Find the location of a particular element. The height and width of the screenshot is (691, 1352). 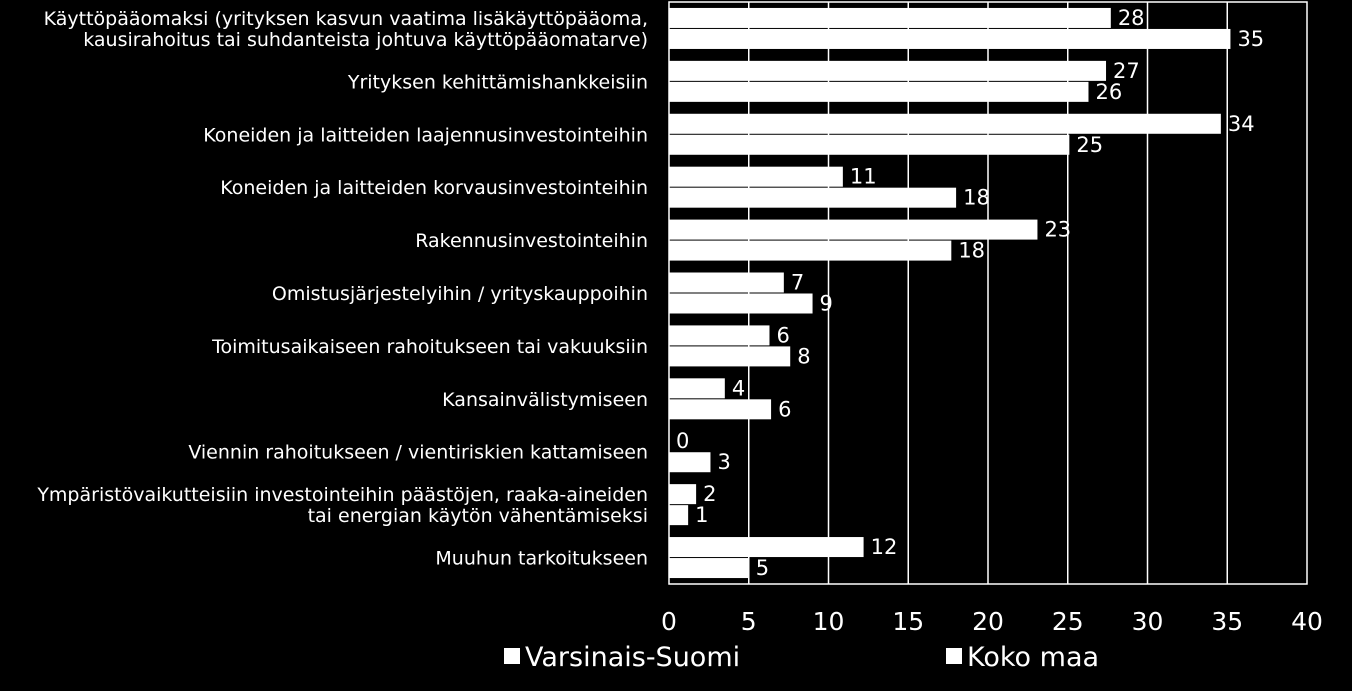

legend-label-koko-maa: Koko maa is located at coordinates (1033, 657).